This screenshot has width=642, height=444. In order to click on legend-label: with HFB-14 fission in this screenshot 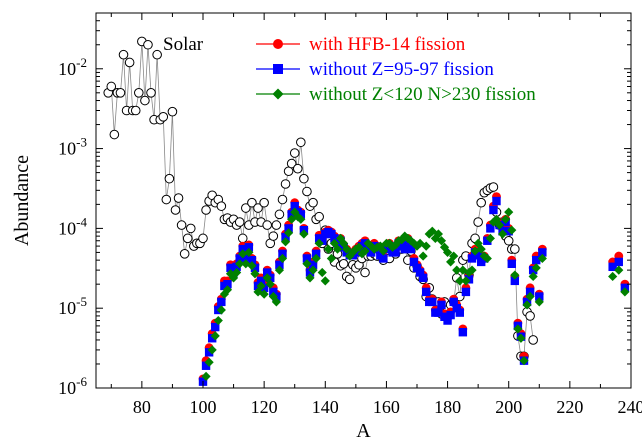, I will do `click(387, 44)`.